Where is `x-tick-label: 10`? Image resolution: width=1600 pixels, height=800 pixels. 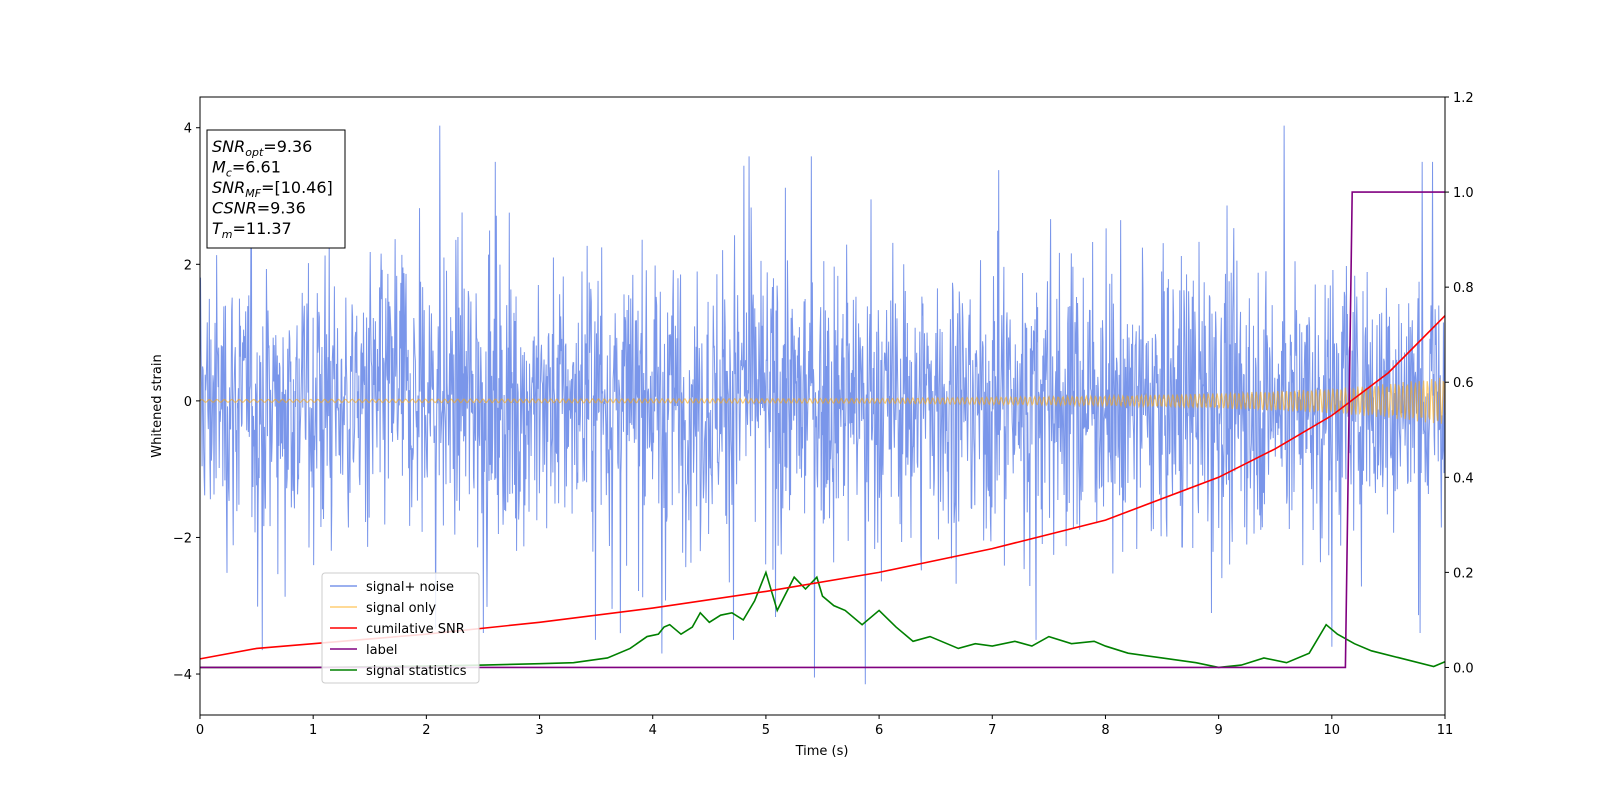 x-tick-label: 10 is located at coordinates (1332, 730).